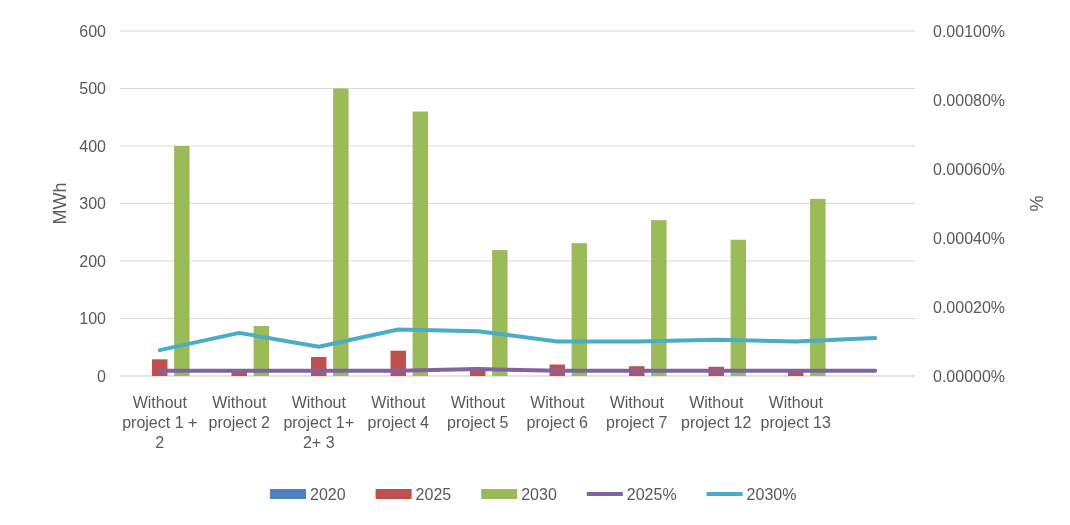 This screenshot has width=1070, height=525. What do you see at coordinates (93, 146) in the screenshot?
I see `y-tick-label: 400` at bounding box center [93, 146].